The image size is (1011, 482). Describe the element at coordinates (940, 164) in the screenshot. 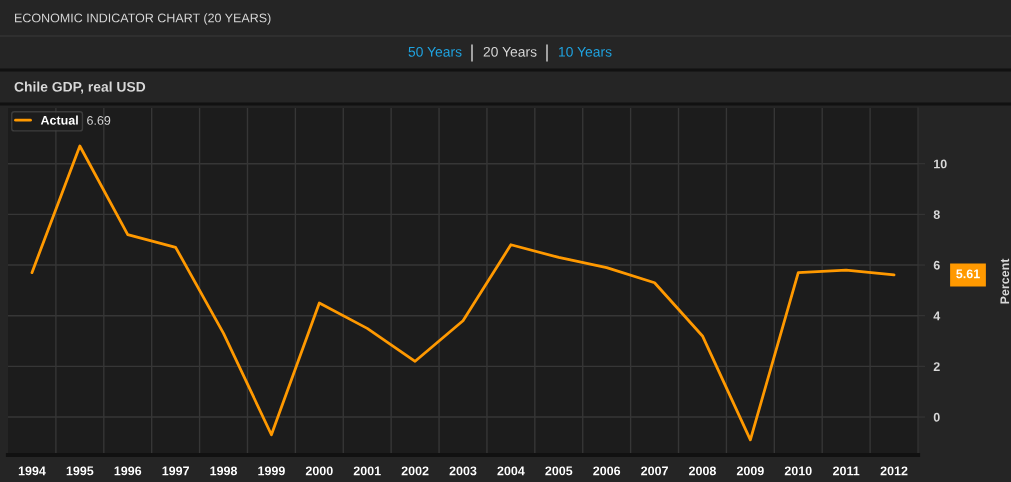

I see `y-tick-label: 10` at that location.